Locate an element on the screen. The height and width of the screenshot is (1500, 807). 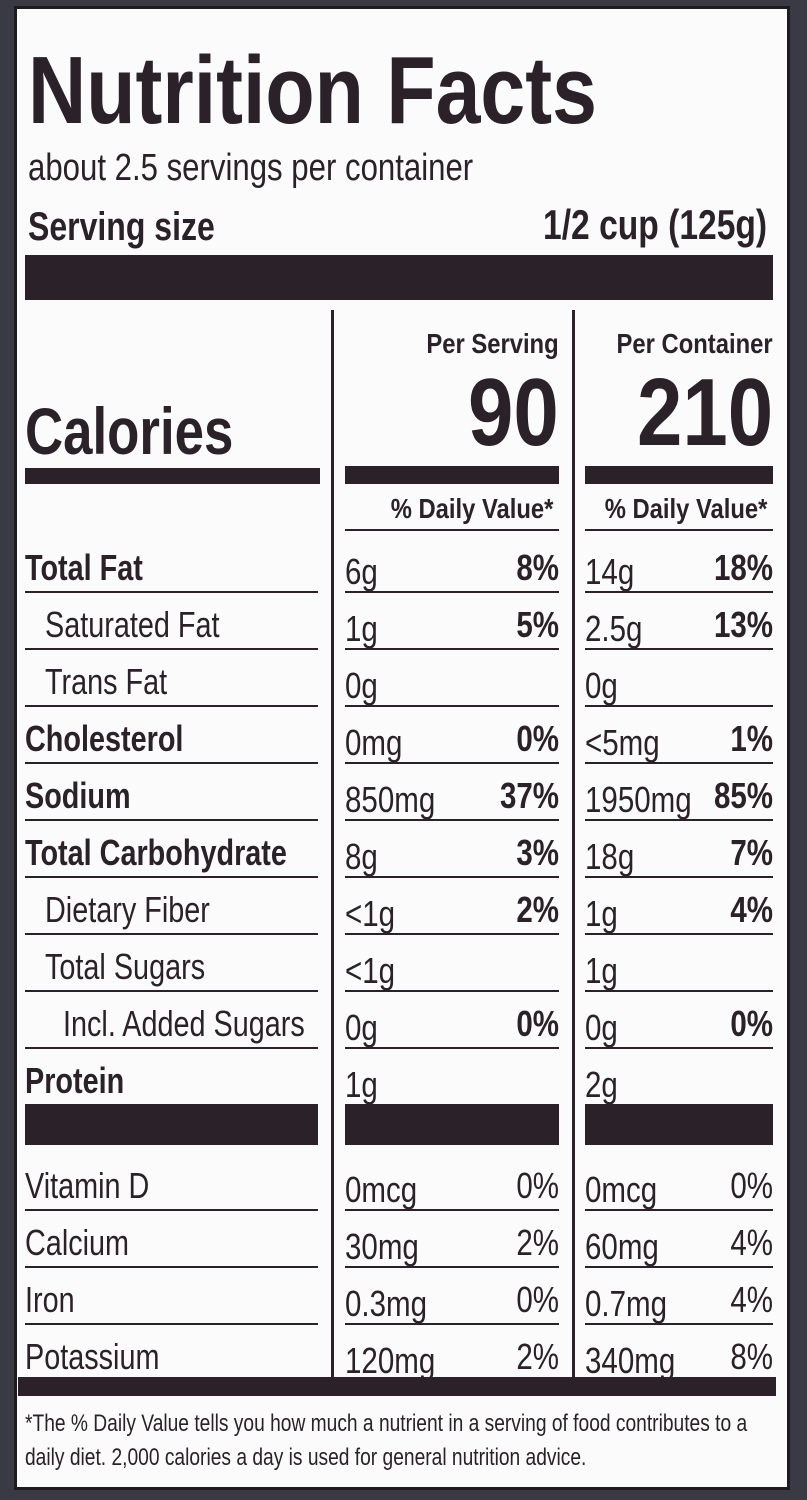
nutrient-name: Total Carbohydrate is located at coordinates (156, 852).